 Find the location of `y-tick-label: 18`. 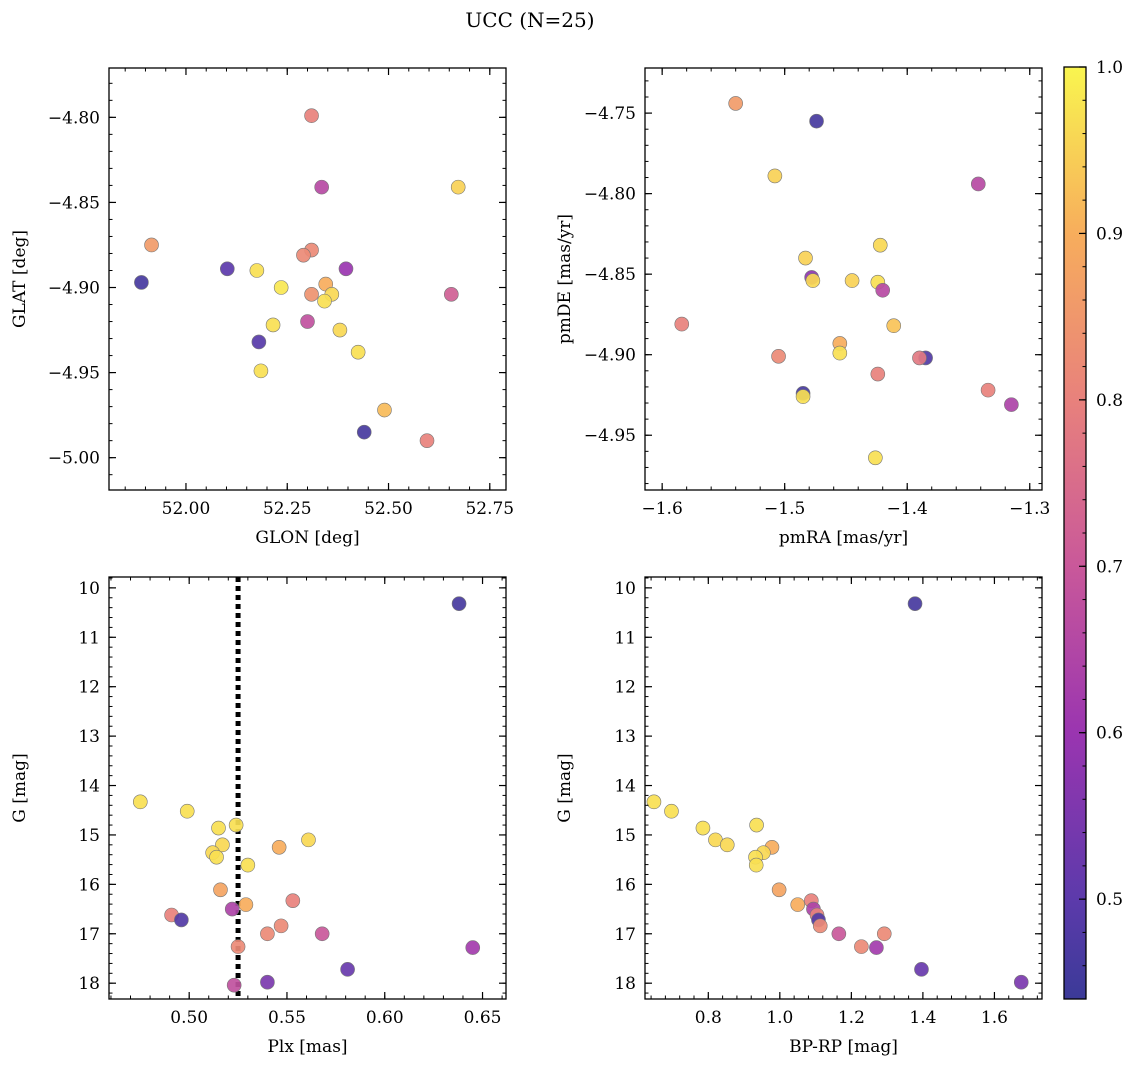

y-tick-label: 18 is located at coordinates (89, 984).